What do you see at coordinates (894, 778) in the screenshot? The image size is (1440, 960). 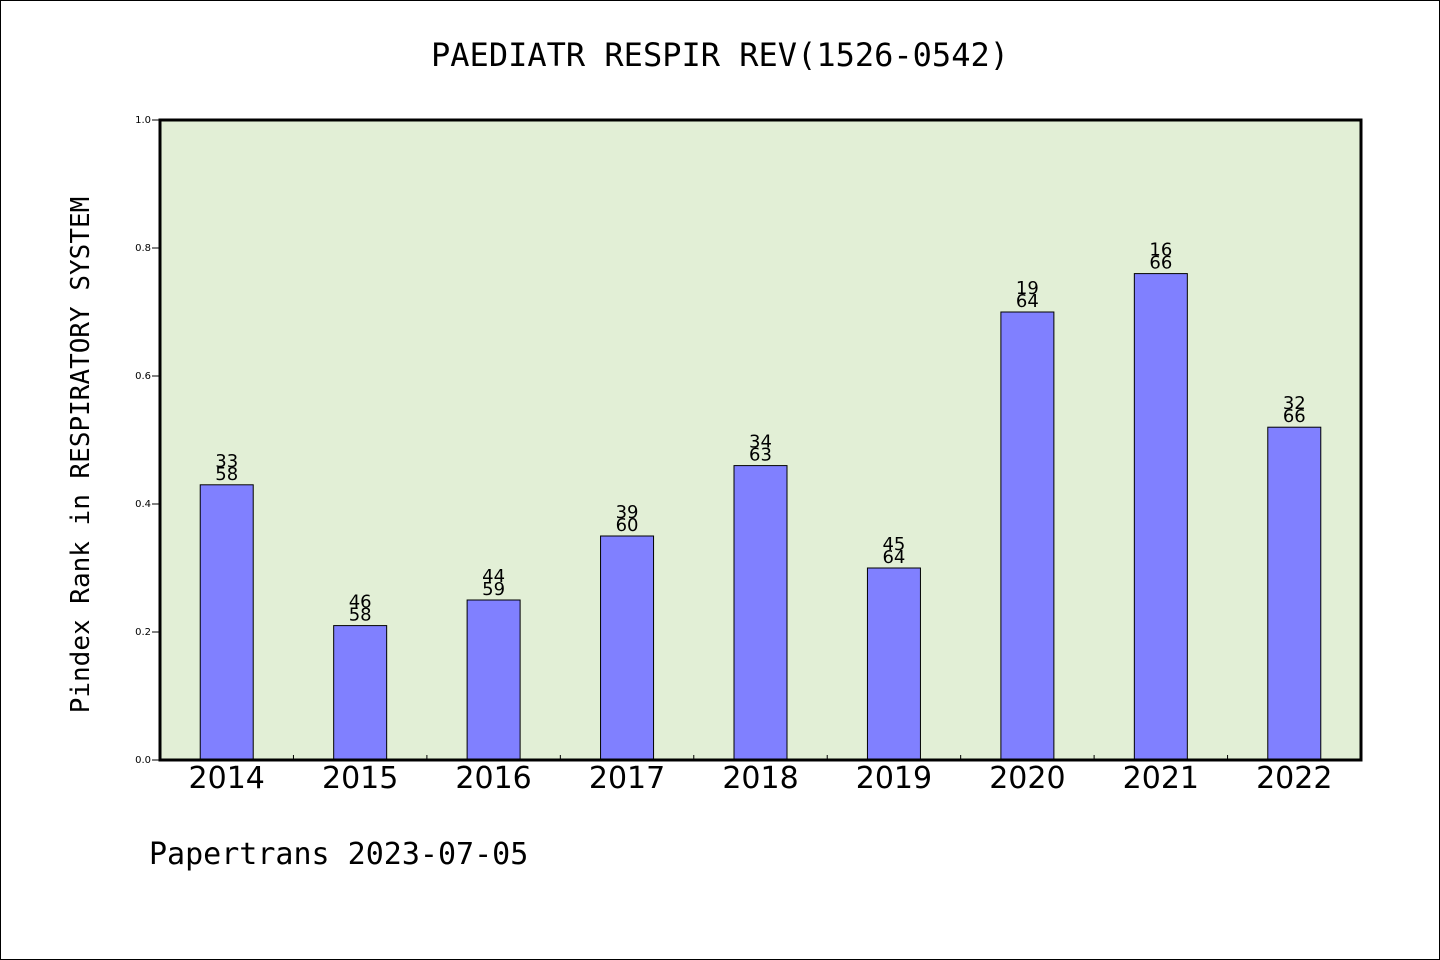 I see `x-tick-label: 2019` at bounding box center [894, 778].